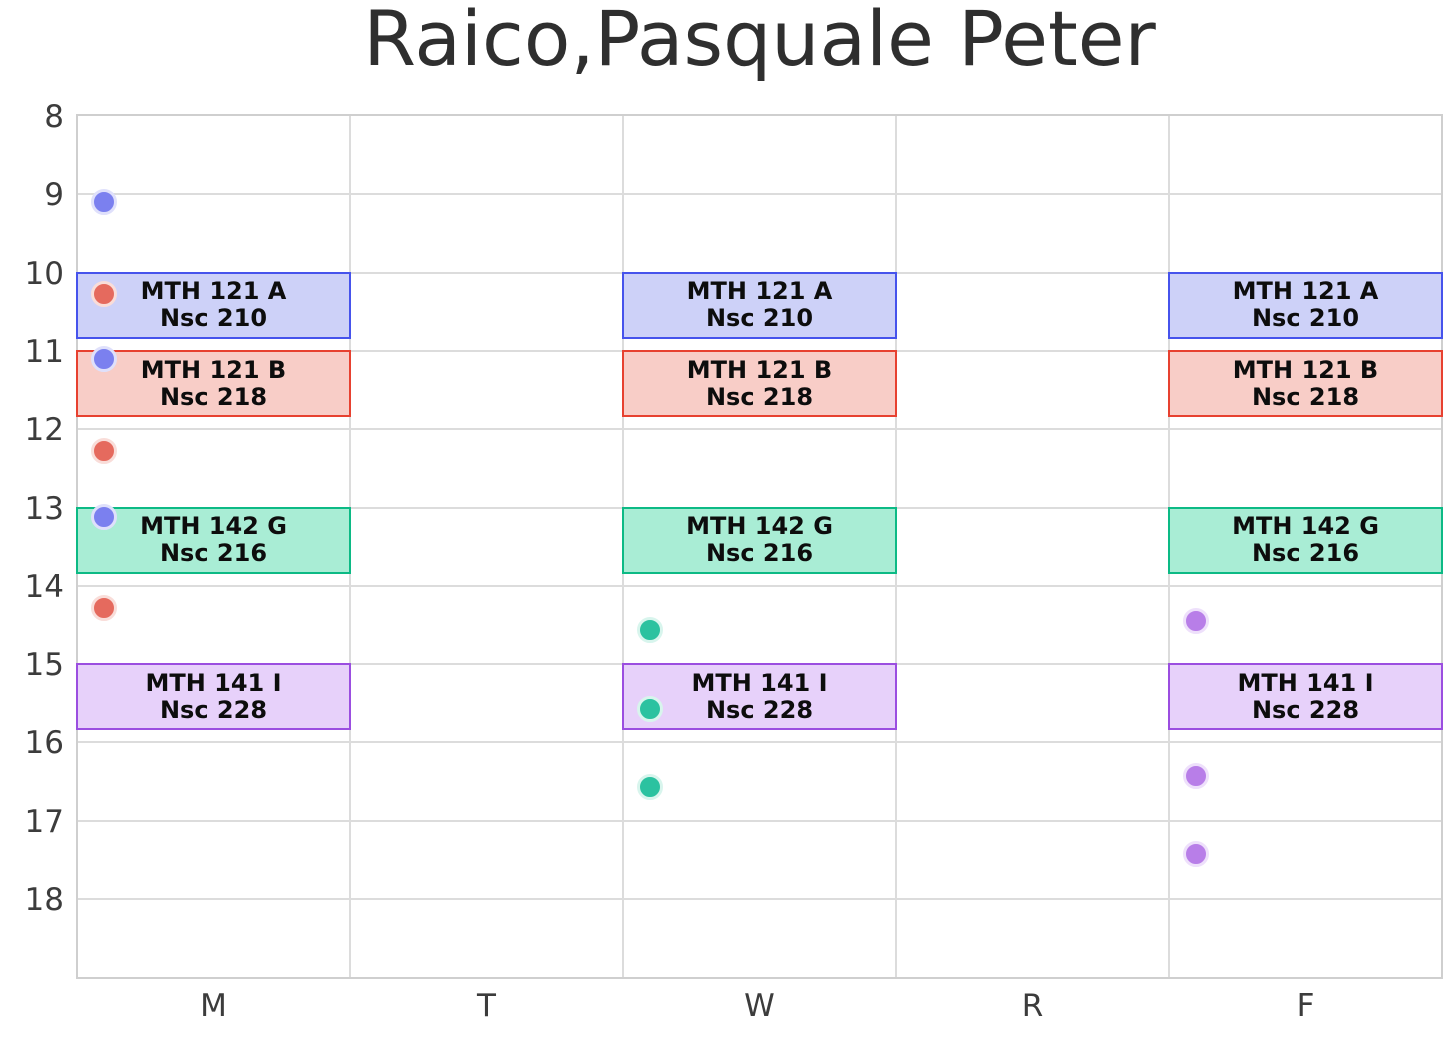 Image resolution: width=1456 pixels, height=1040 pixels. I want to click on y-tick-label: 17, so click(44, 821).